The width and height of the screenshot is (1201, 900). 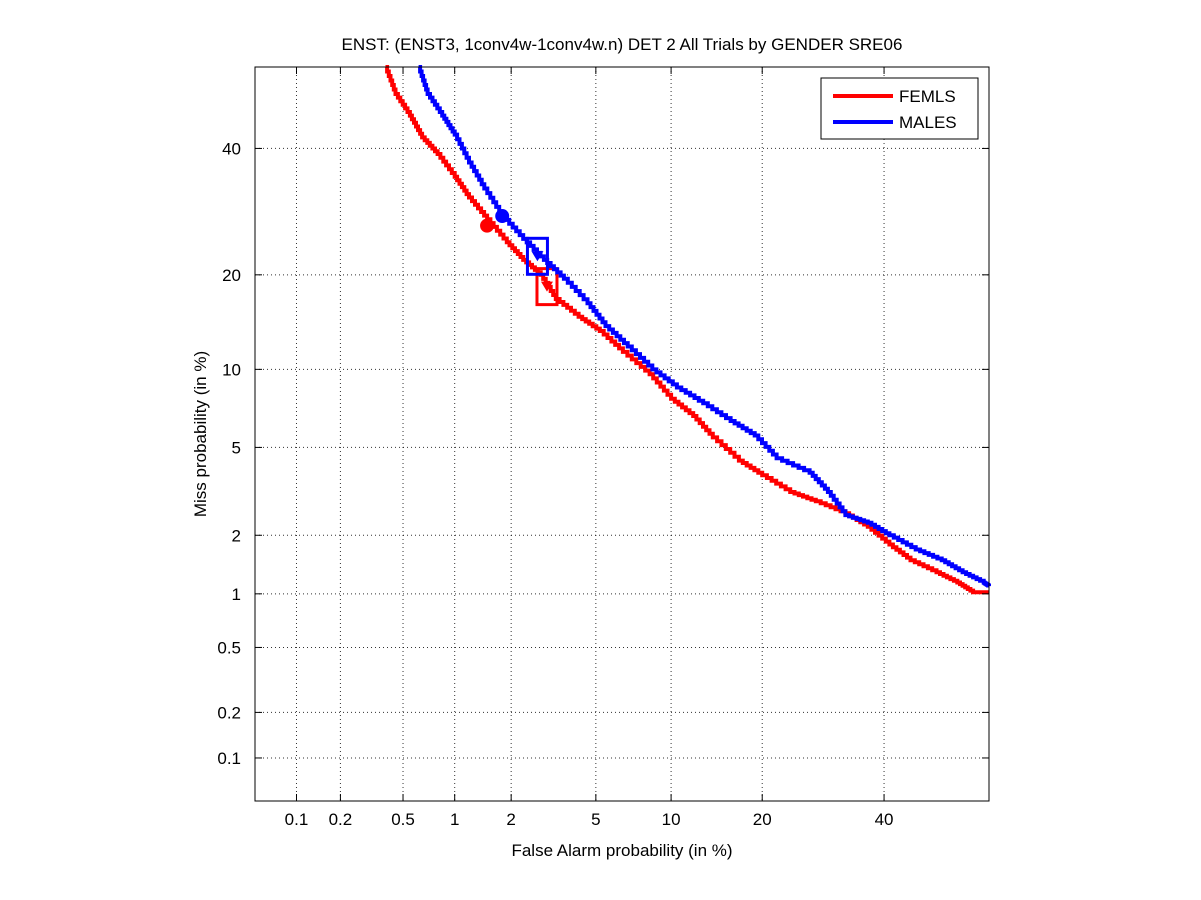 I want to click on y-tick-label: 2, so click(x=236, y=535).